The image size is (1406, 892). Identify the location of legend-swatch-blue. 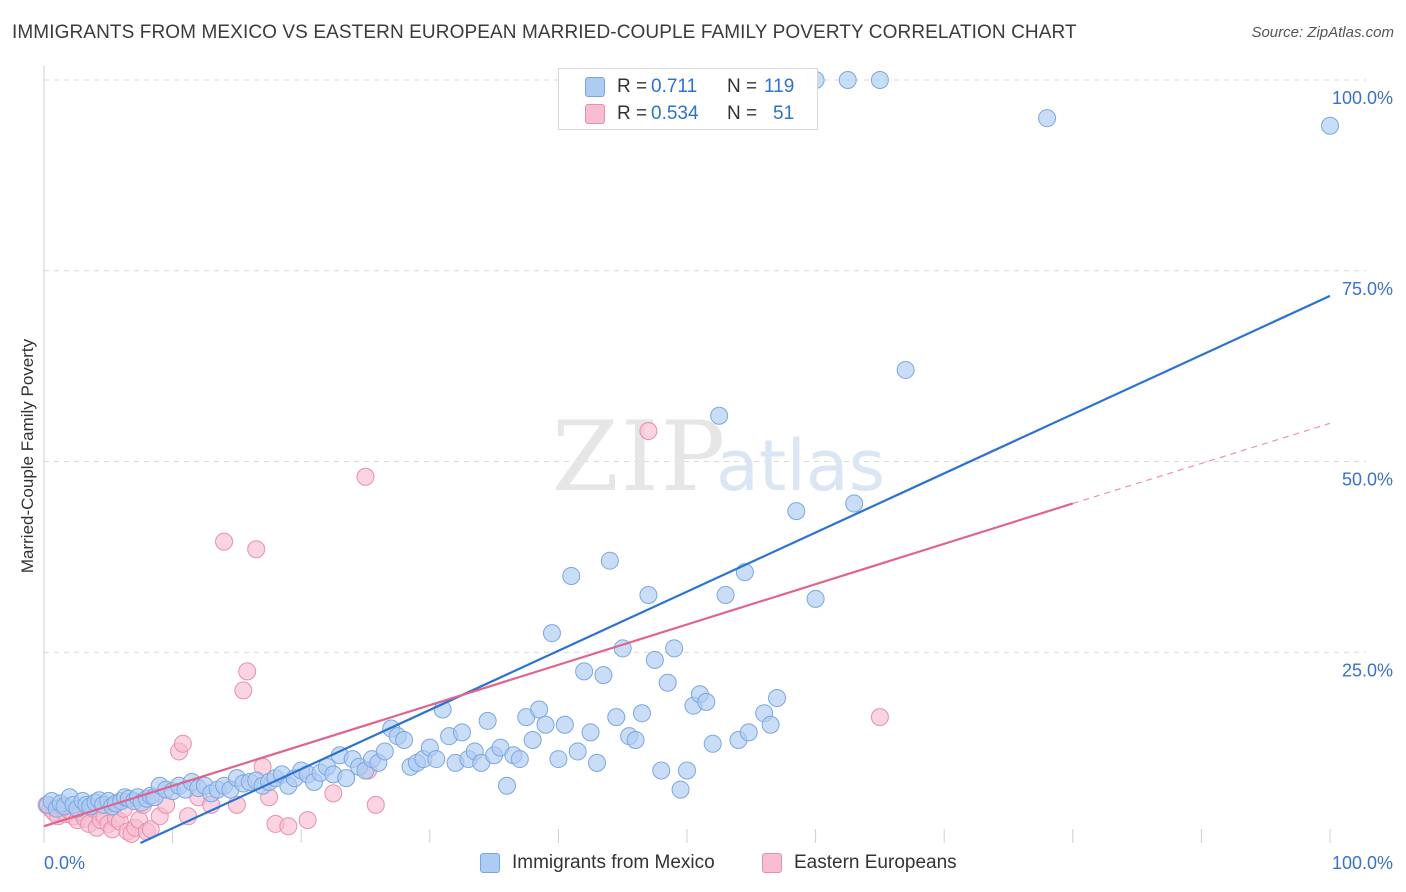
(490, 863).